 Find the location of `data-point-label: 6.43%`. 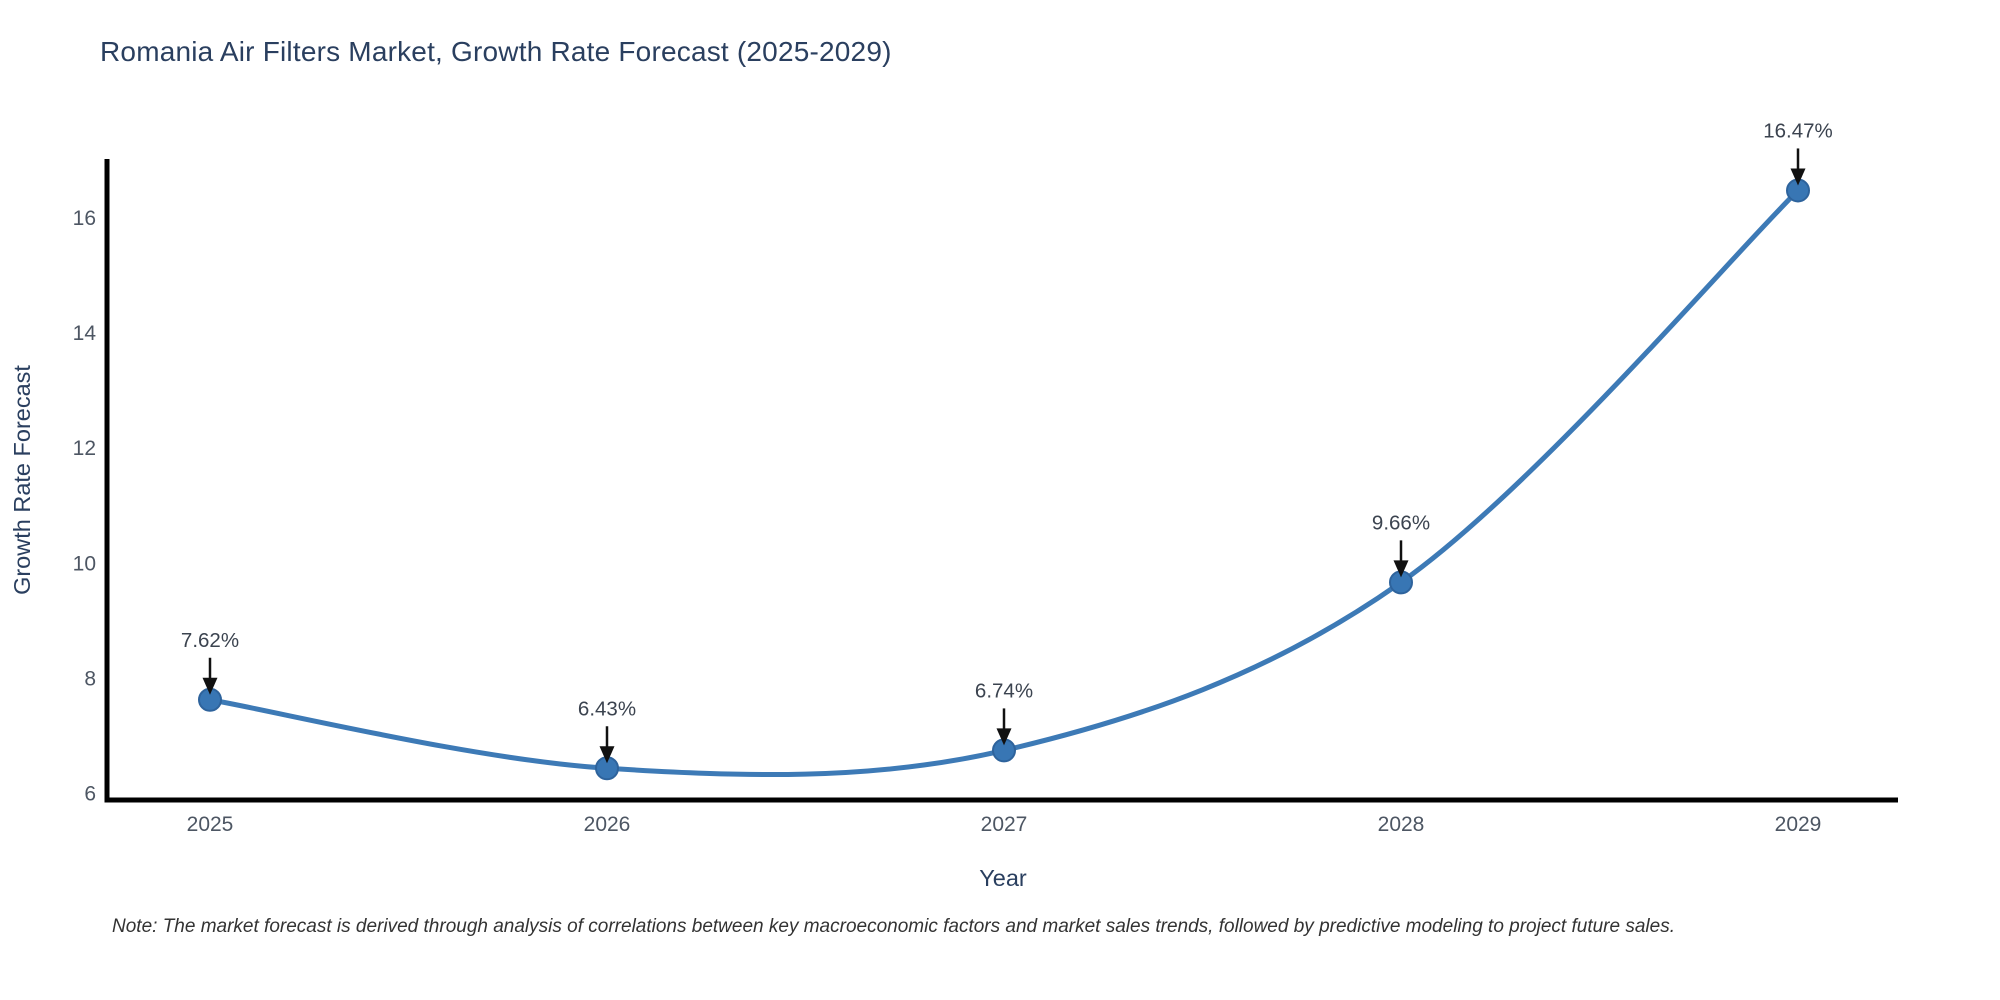

data-point-label: 6.43% is located at coordinates (607, 708).